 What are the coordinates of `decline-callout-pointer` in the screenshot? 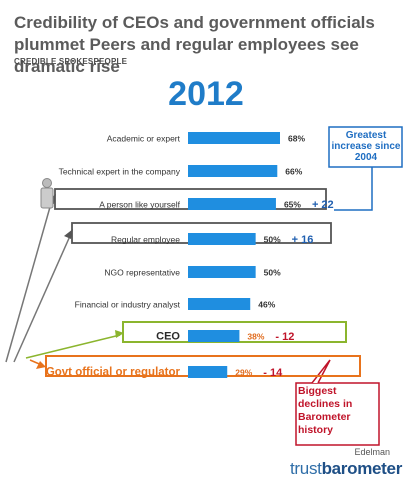 It's located at (321, 371).